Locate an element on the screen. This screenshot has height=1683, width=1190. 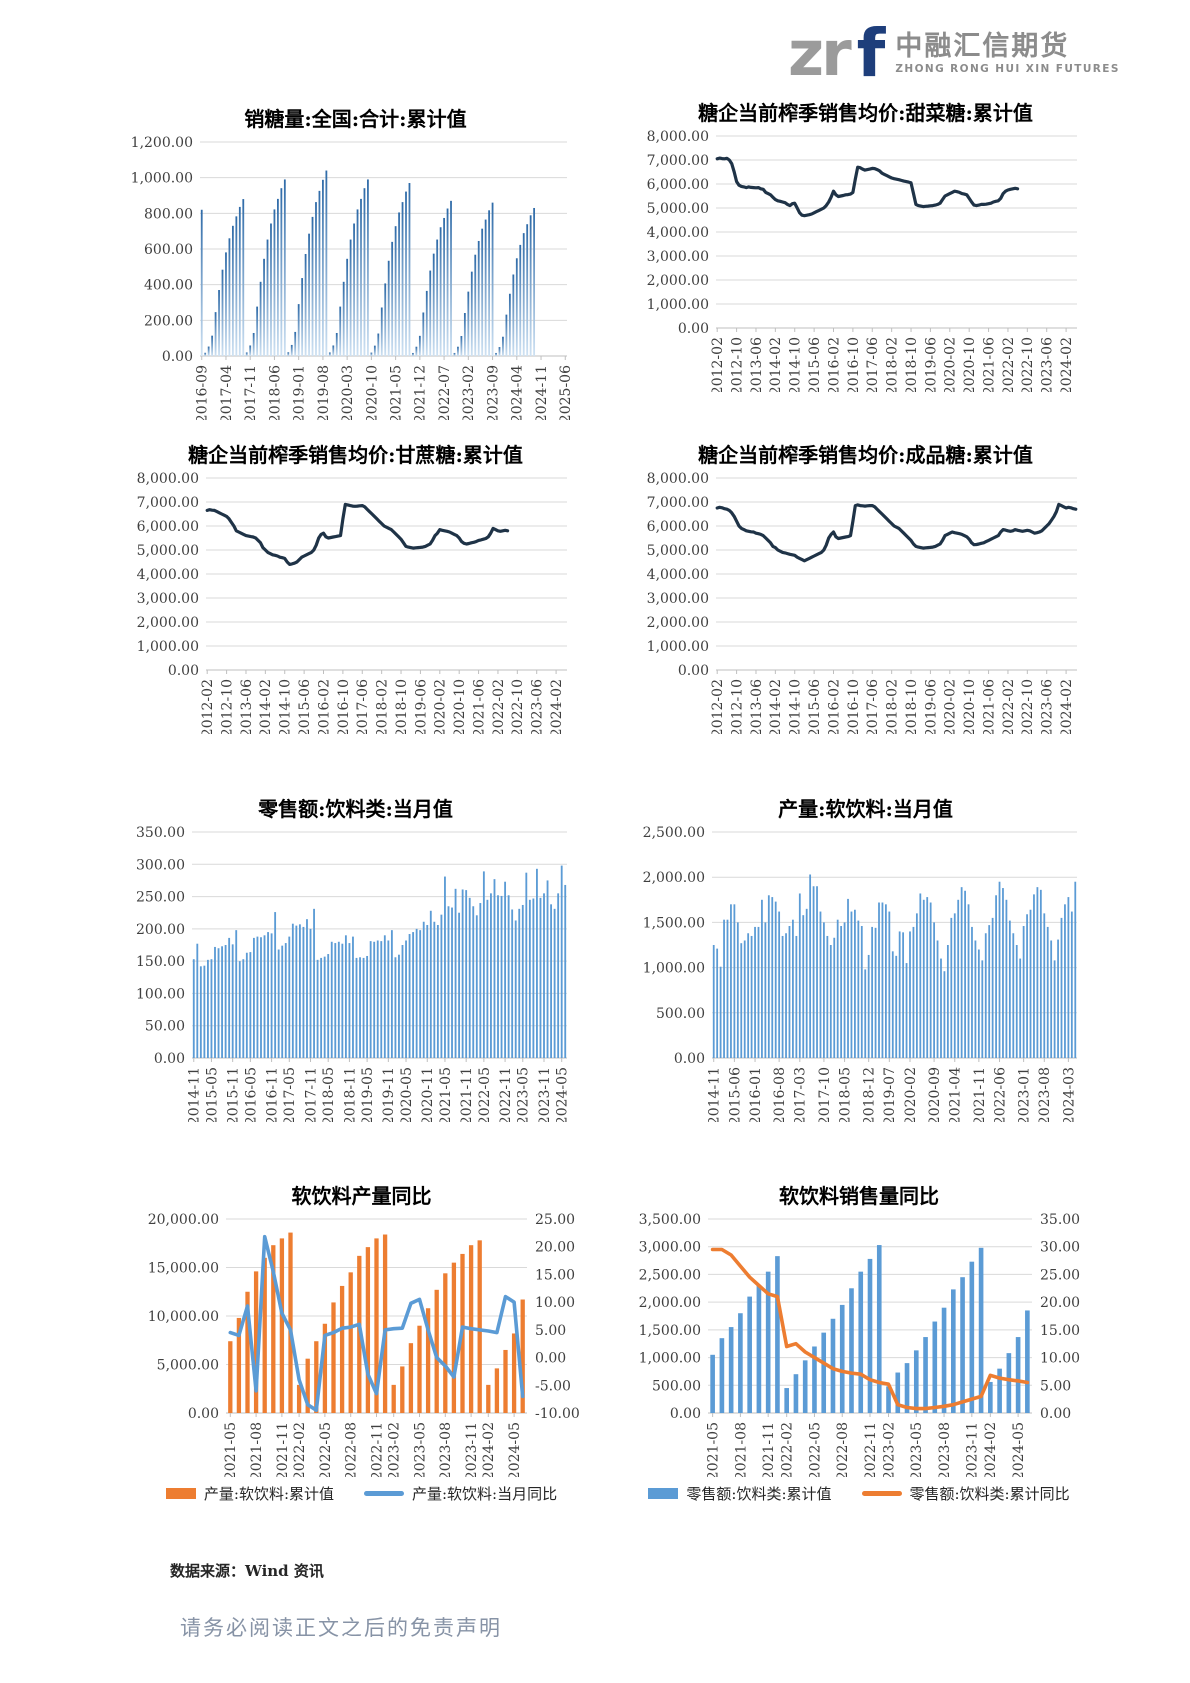
company-name-en: ZHONG RONG HUI XIN FUTURES is located at coordinates (1007, 69).